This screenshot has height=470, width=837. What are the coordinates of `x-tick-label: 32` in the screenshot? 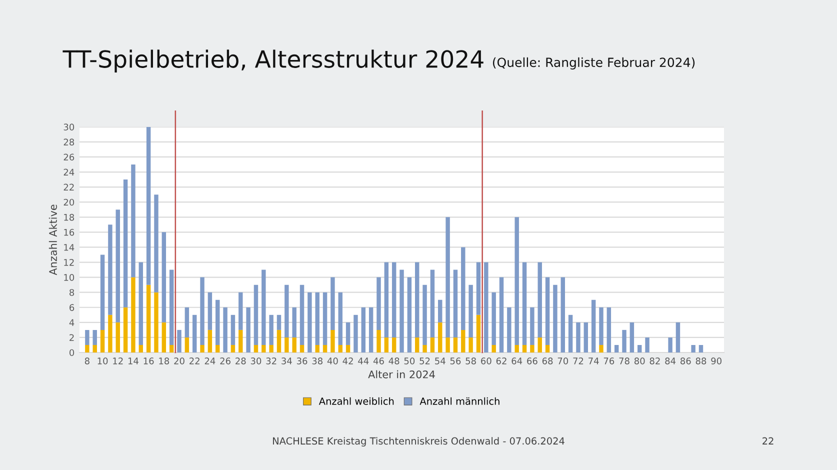 It's located at (271, 361).